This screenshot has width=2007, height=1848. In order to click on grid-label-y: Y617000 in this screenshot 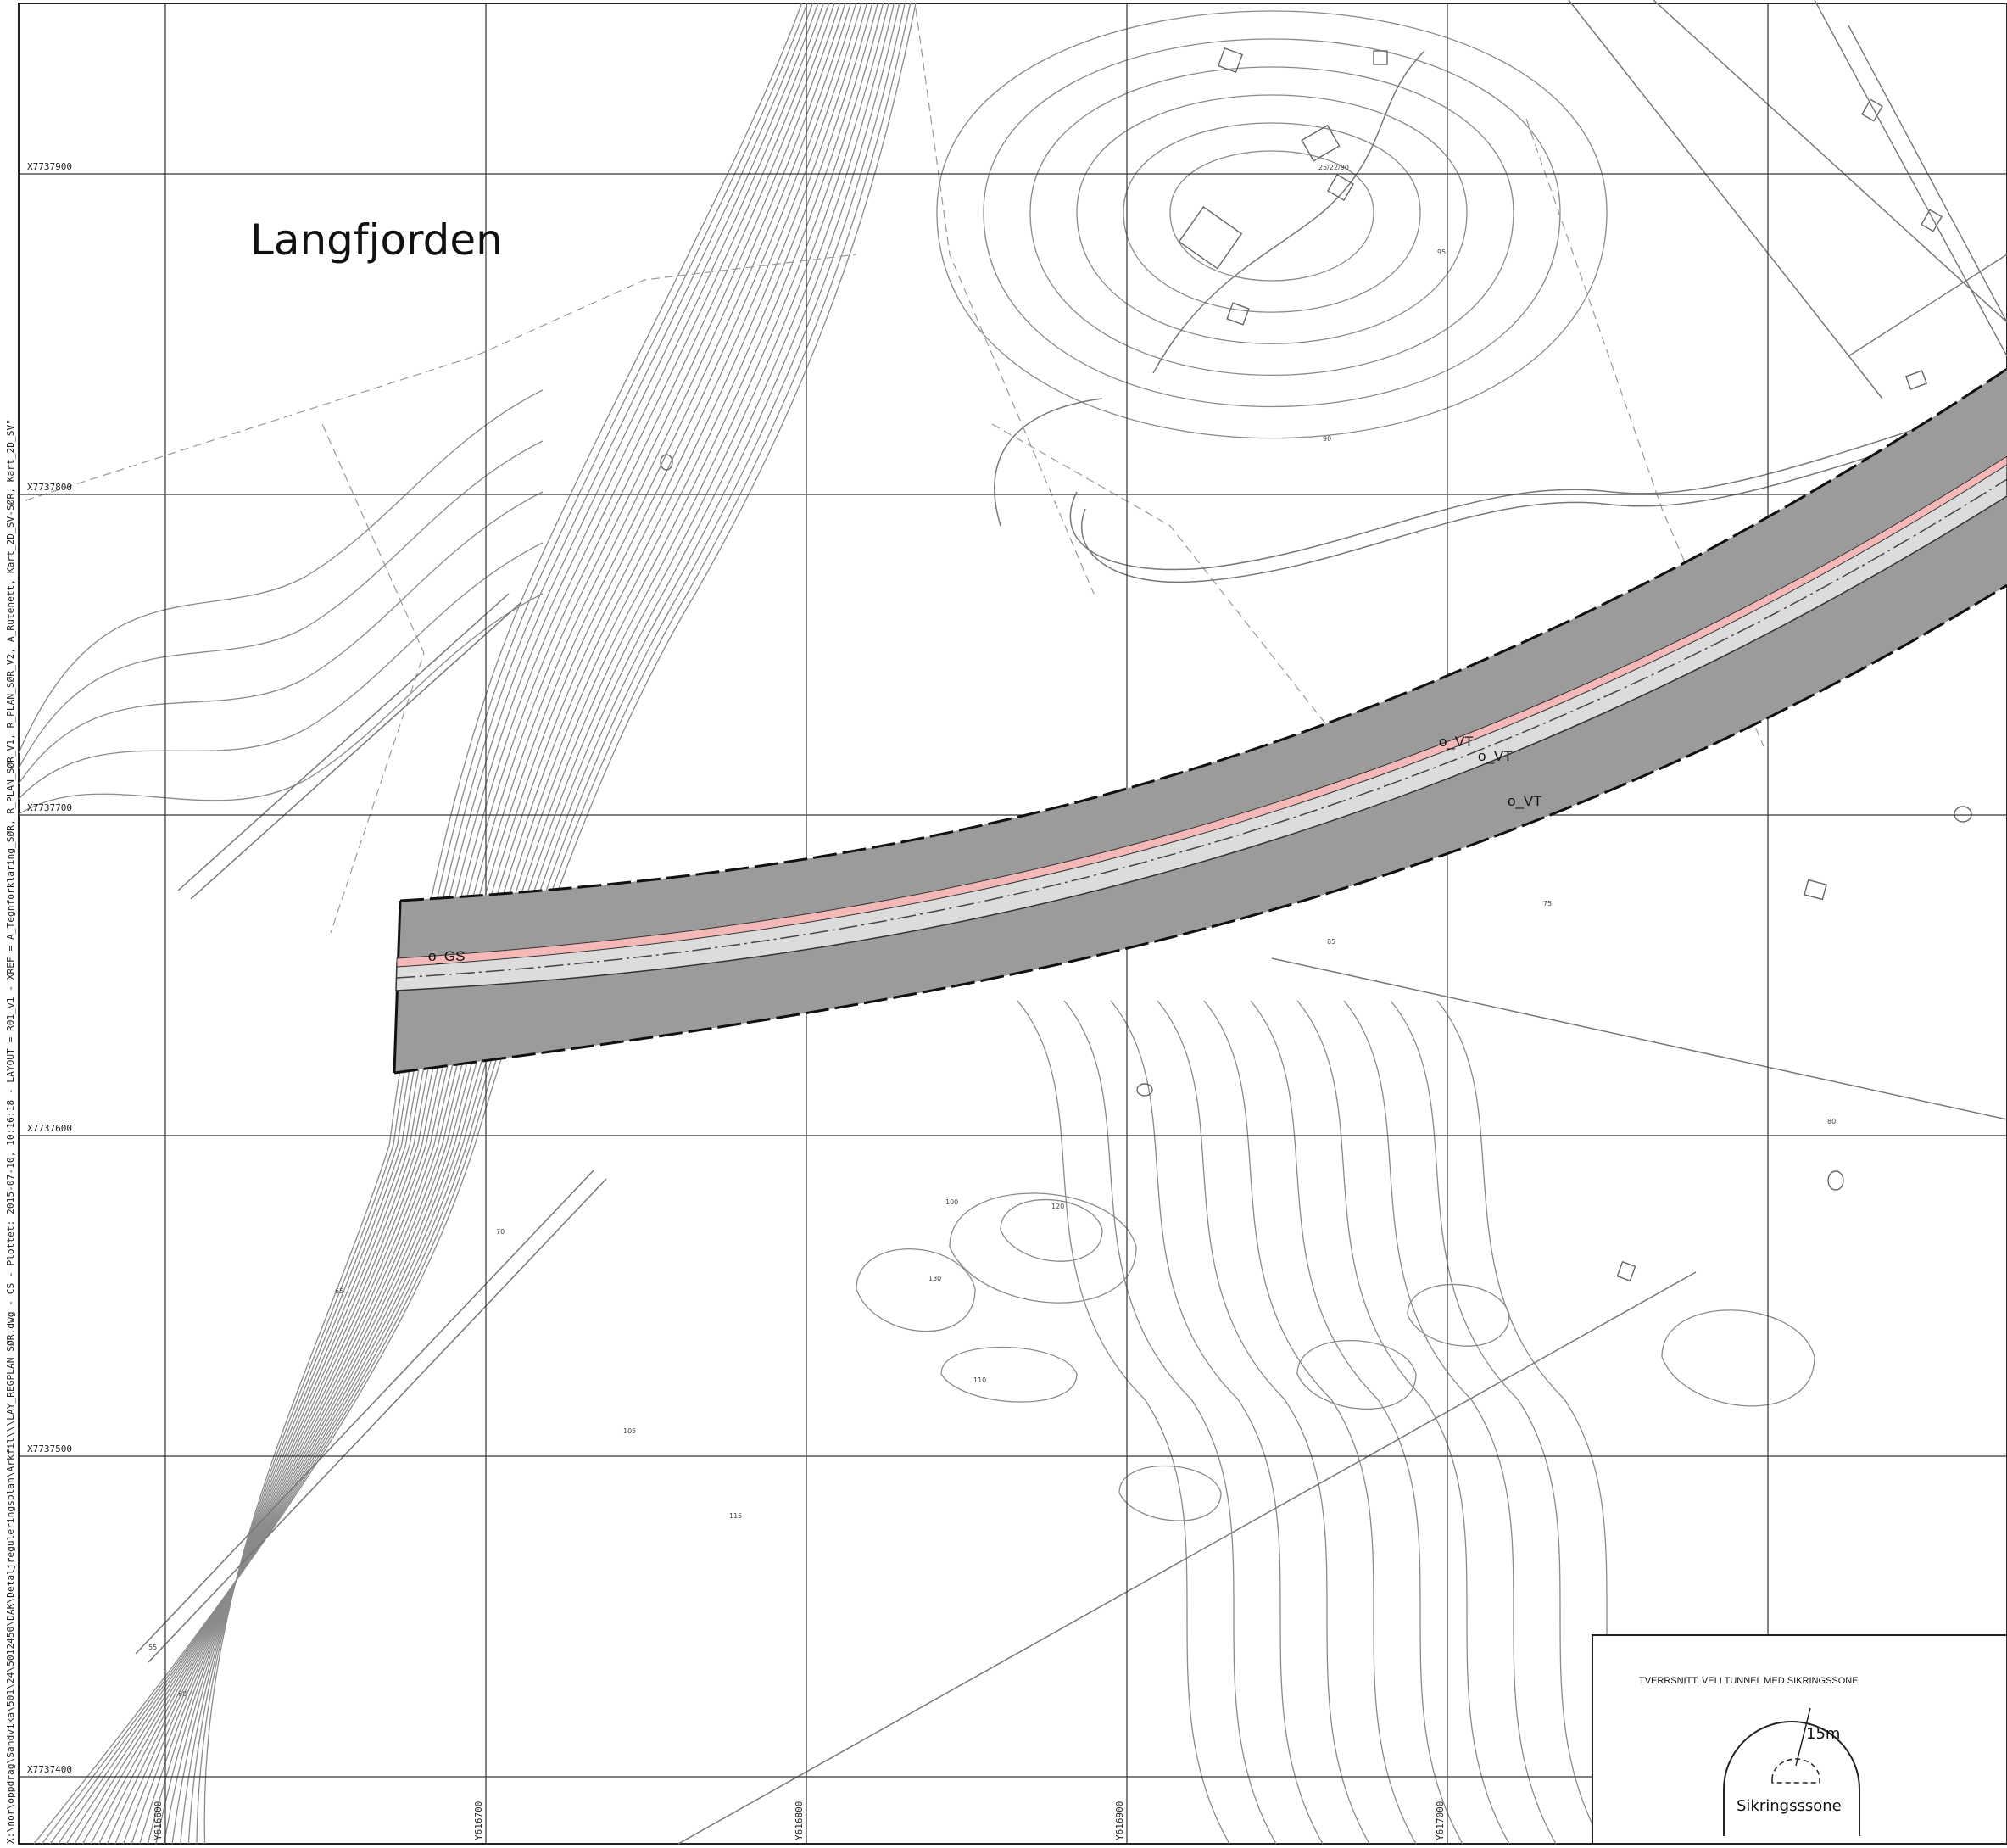, I will do `click(1441, 1821)`.